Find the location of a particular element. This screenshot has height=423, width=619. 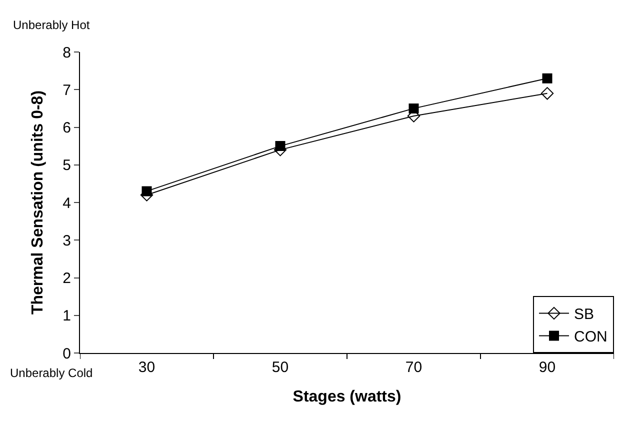

y-tick-label: 4 is located at coordinates (66, 203).